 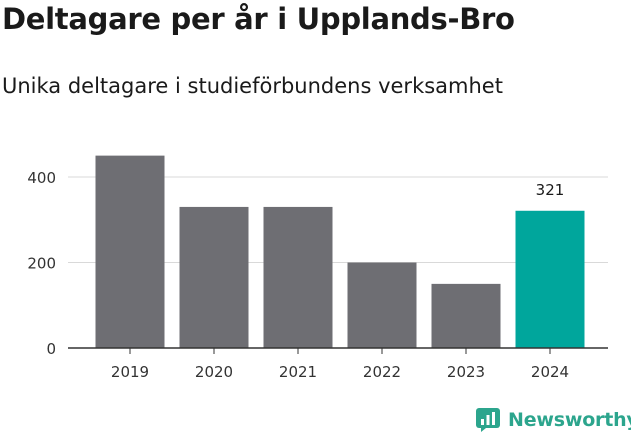 I want to click on y-tick-label: 200, so click(x=41, y=264).